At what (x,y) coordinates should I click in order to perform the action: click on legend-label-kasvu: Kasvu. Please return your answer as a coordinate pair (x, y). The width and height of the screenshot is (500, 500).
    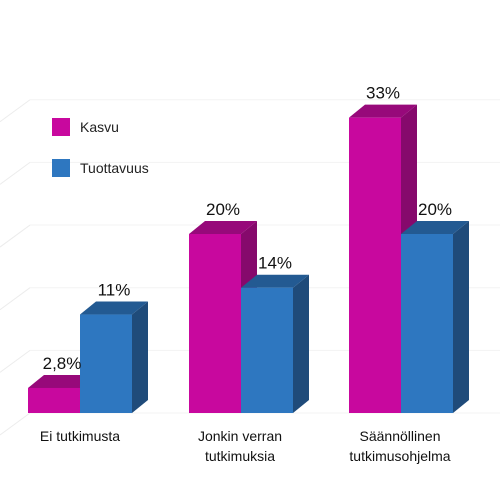
    Looking at the image, I should click on (99, 127).